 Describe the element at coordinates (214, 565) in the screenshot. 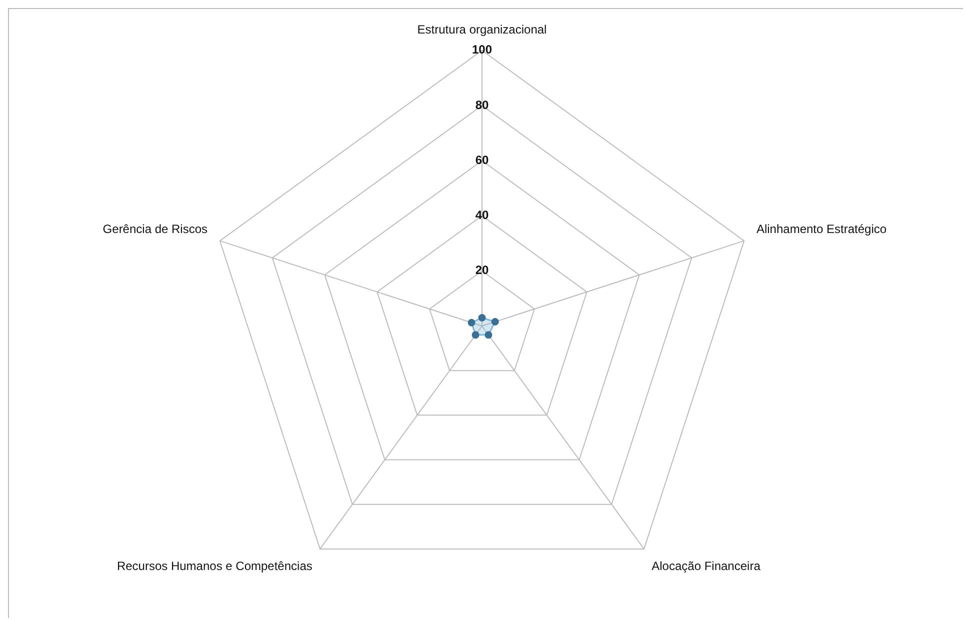

I see `spoke-label: Recursos Humanos e Competências` at that location.